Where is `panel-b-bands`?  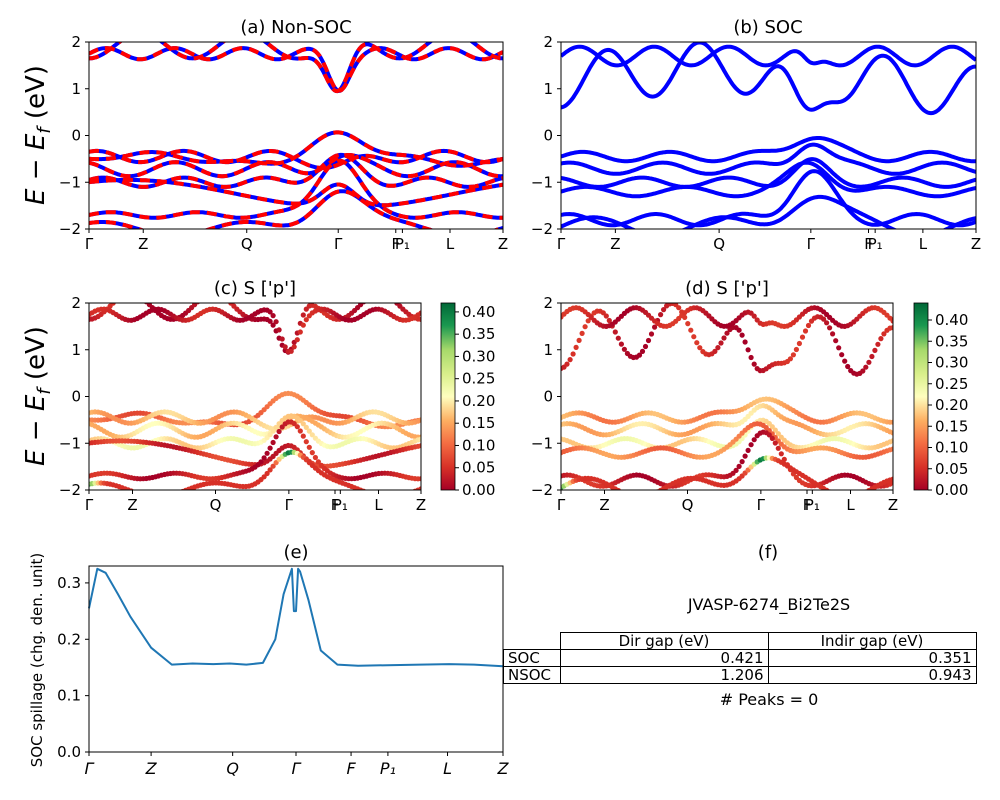
panel-b-bands is located at coordinates (768, 135).